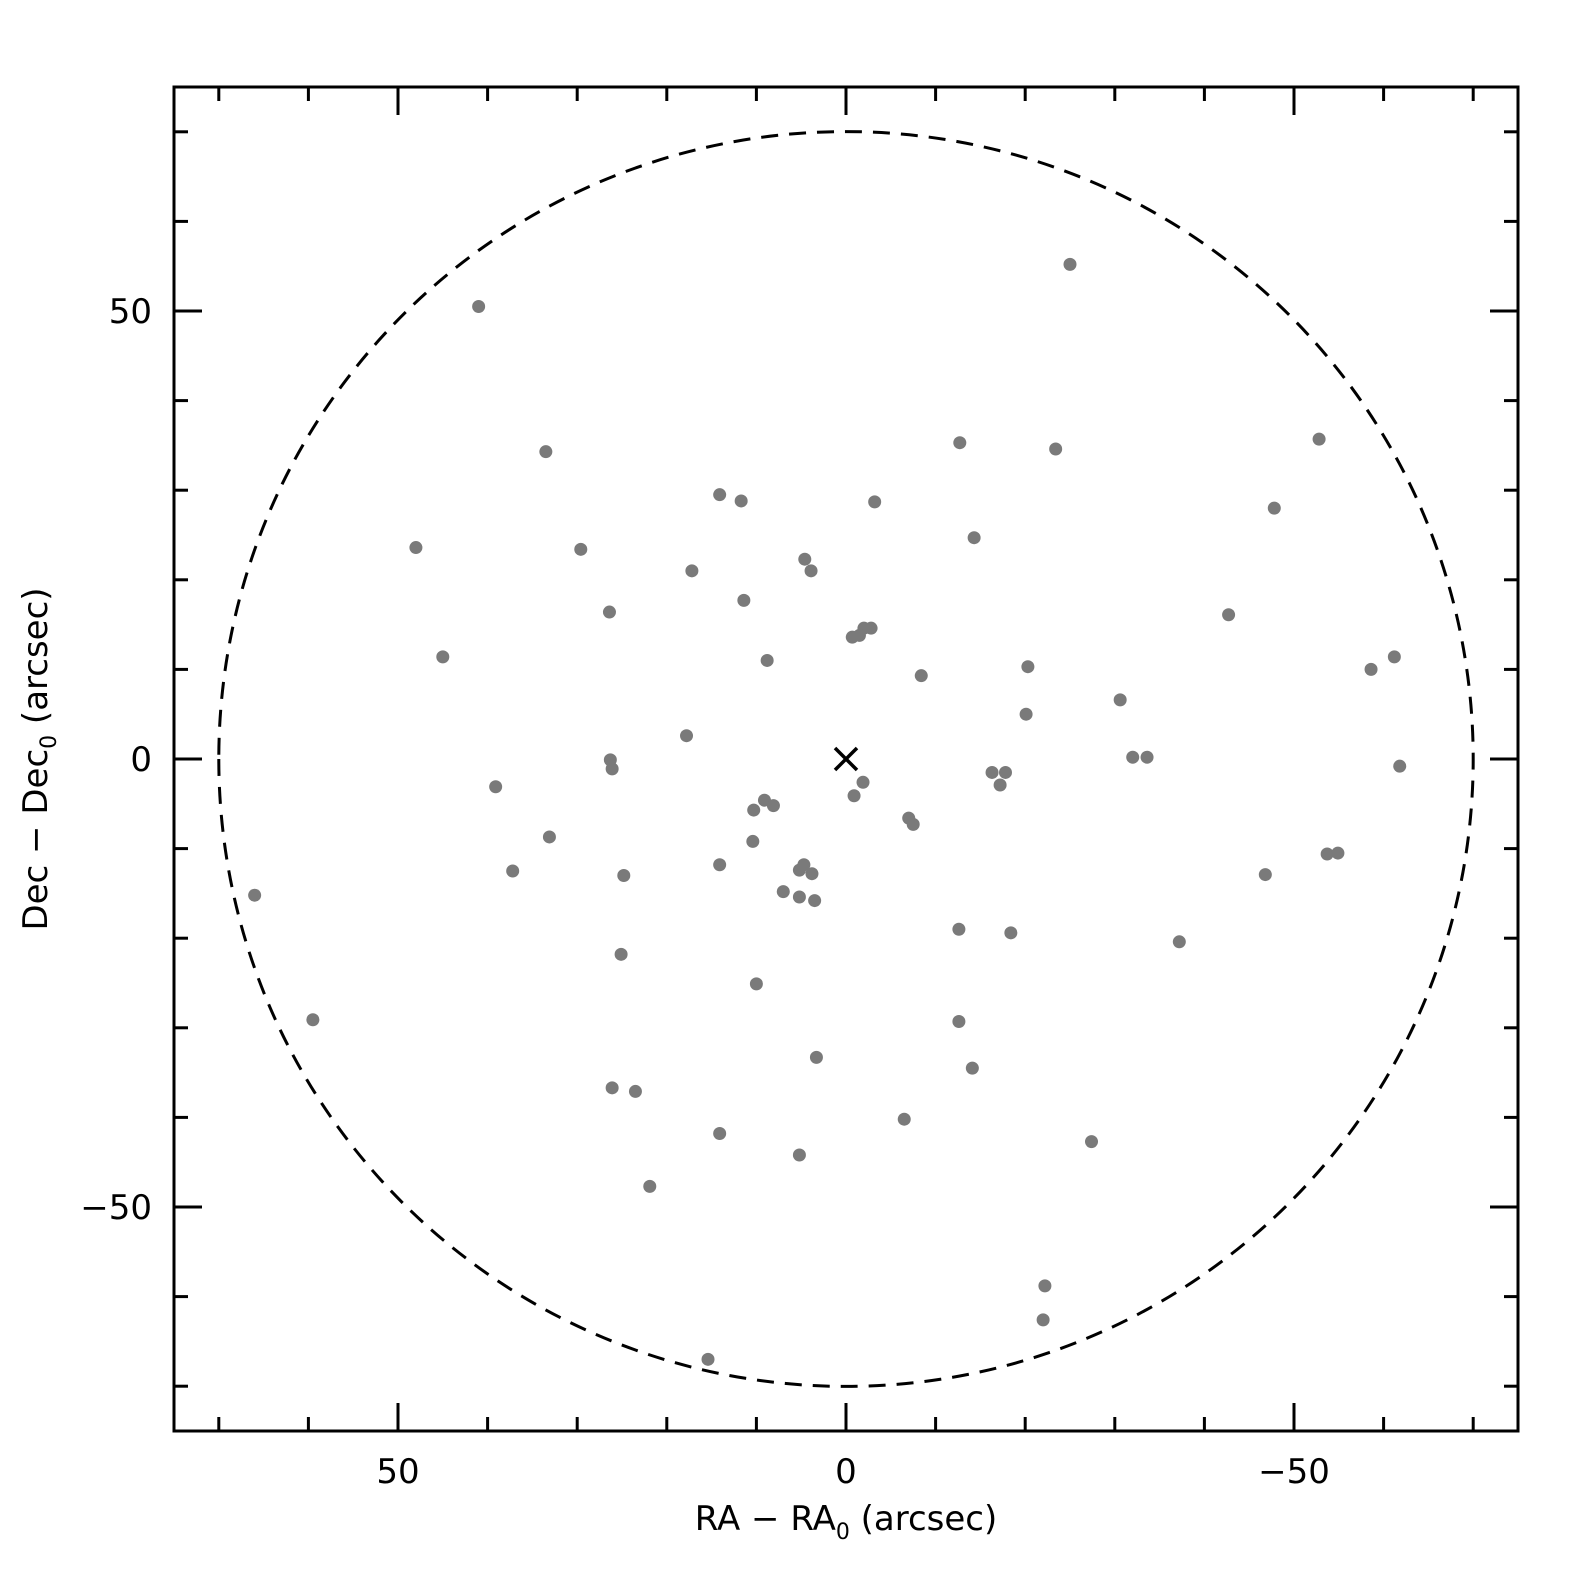 The image size is (1594, 1594). Describe the element at coordinates (765, 1519) in the screenshot. I see `x-axis-label-main: RA − RA` at that location.